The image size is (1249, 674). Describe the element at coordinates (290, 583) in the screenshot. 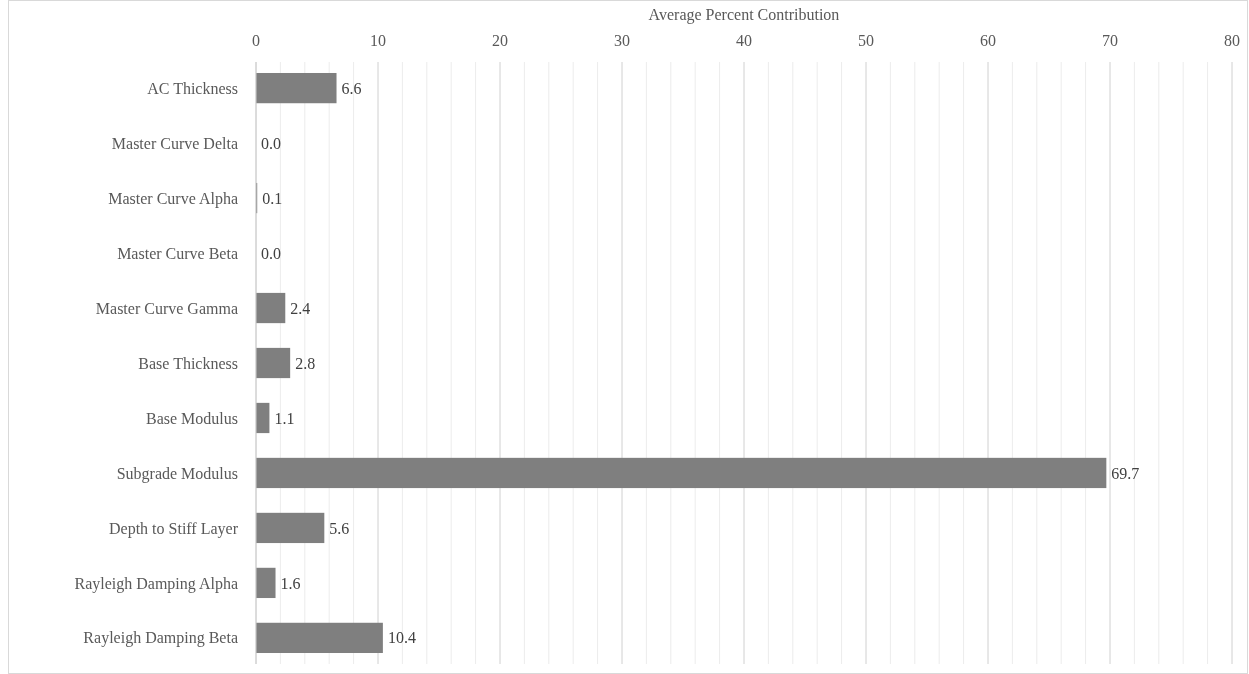

I see `data-label: 1.6` at that location.